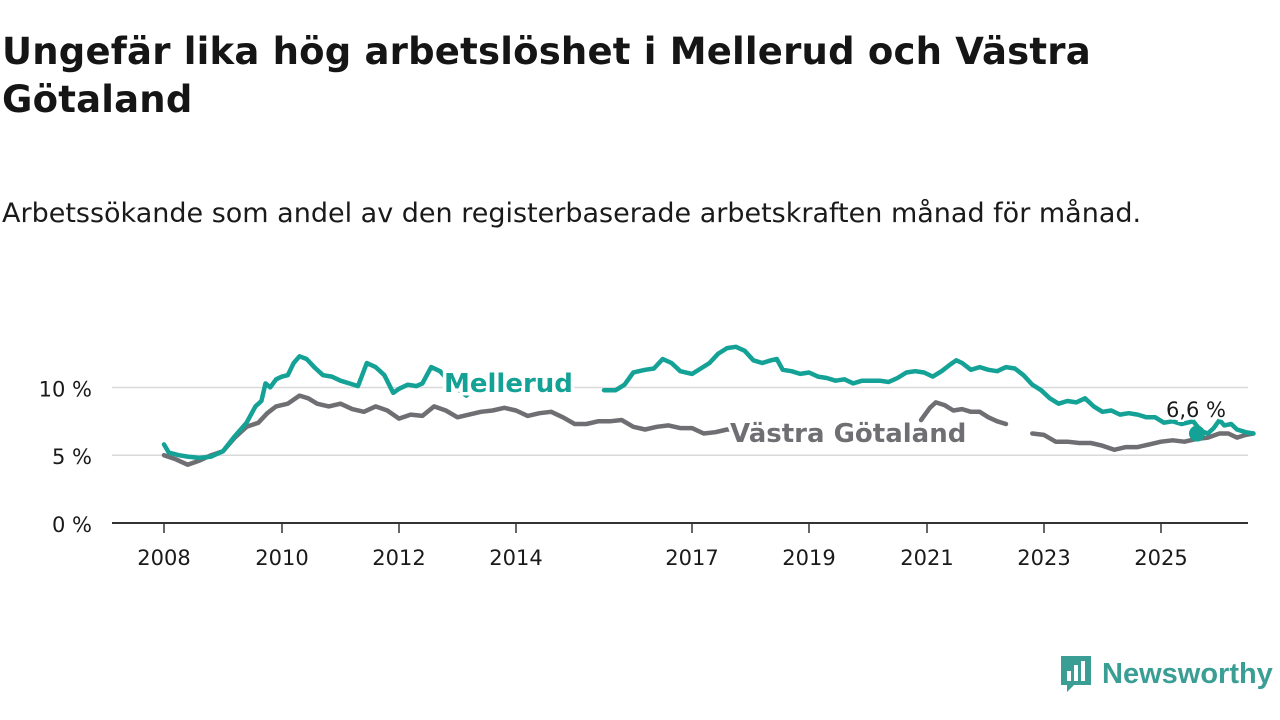 The image size is (1280, 720). Describe the element at coordinates (1160, 558) in the screenshot. I see `x-tick-label: 2025` at that location.